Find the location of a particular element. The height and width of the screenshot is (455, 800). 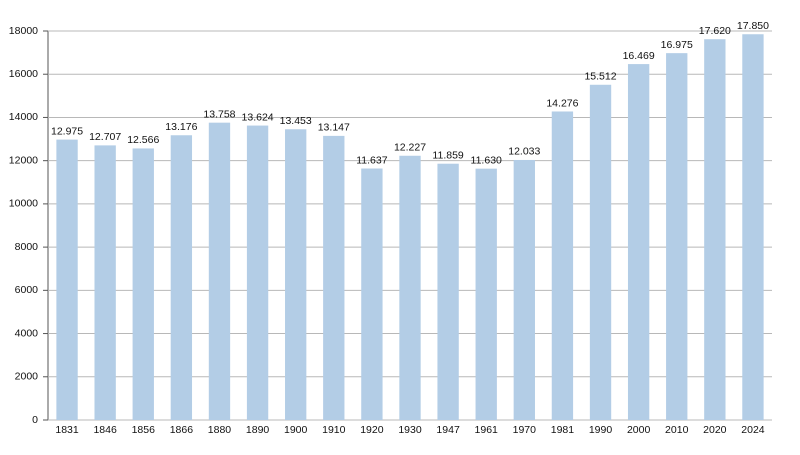

y-tick-label: 8000 is located at coordinates (27, 247).